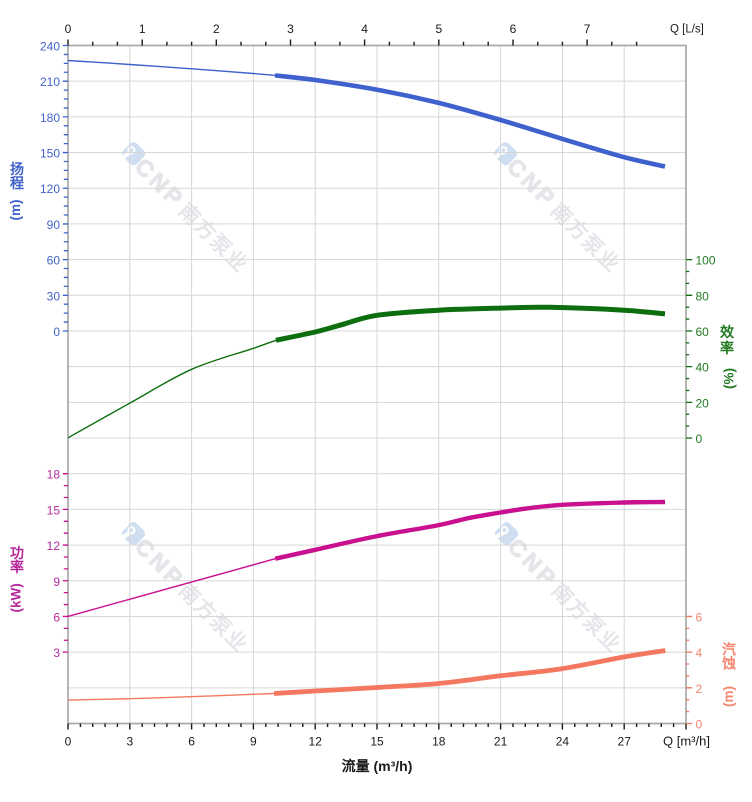  Describe the element at coordinates (15, 597) in the screenshot. I see `svg-text: (kW)` at that location.